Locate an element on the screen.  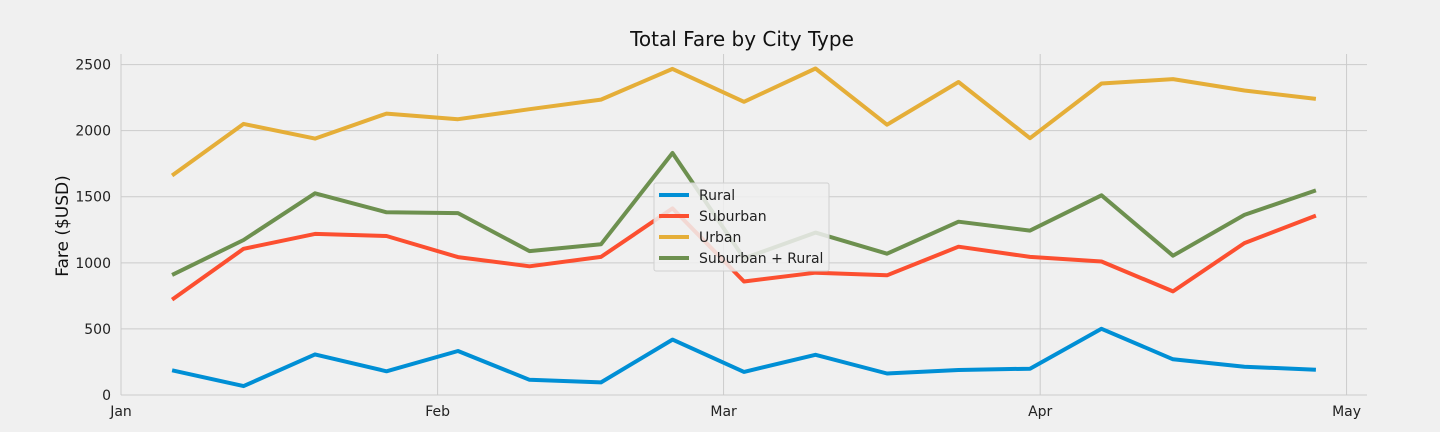
legend-label: Suburban + Rural is located at coordinates (761, 259).